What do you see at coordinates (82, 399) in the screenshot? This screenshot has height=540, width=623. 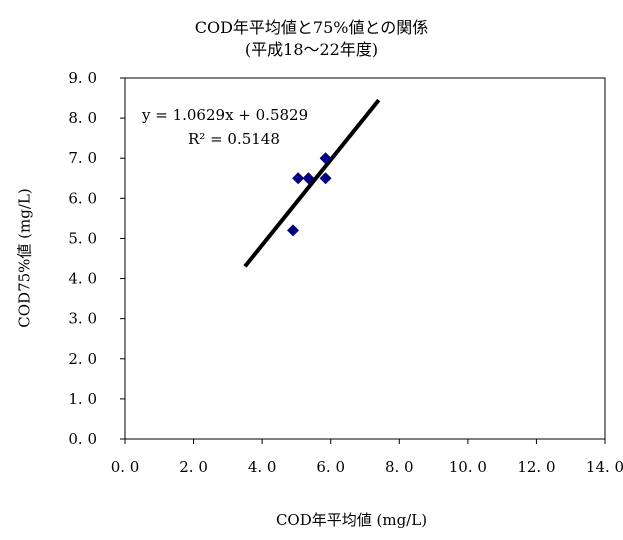 I see `y-tick-label: 1. 0` at bounding box center [82, 399].